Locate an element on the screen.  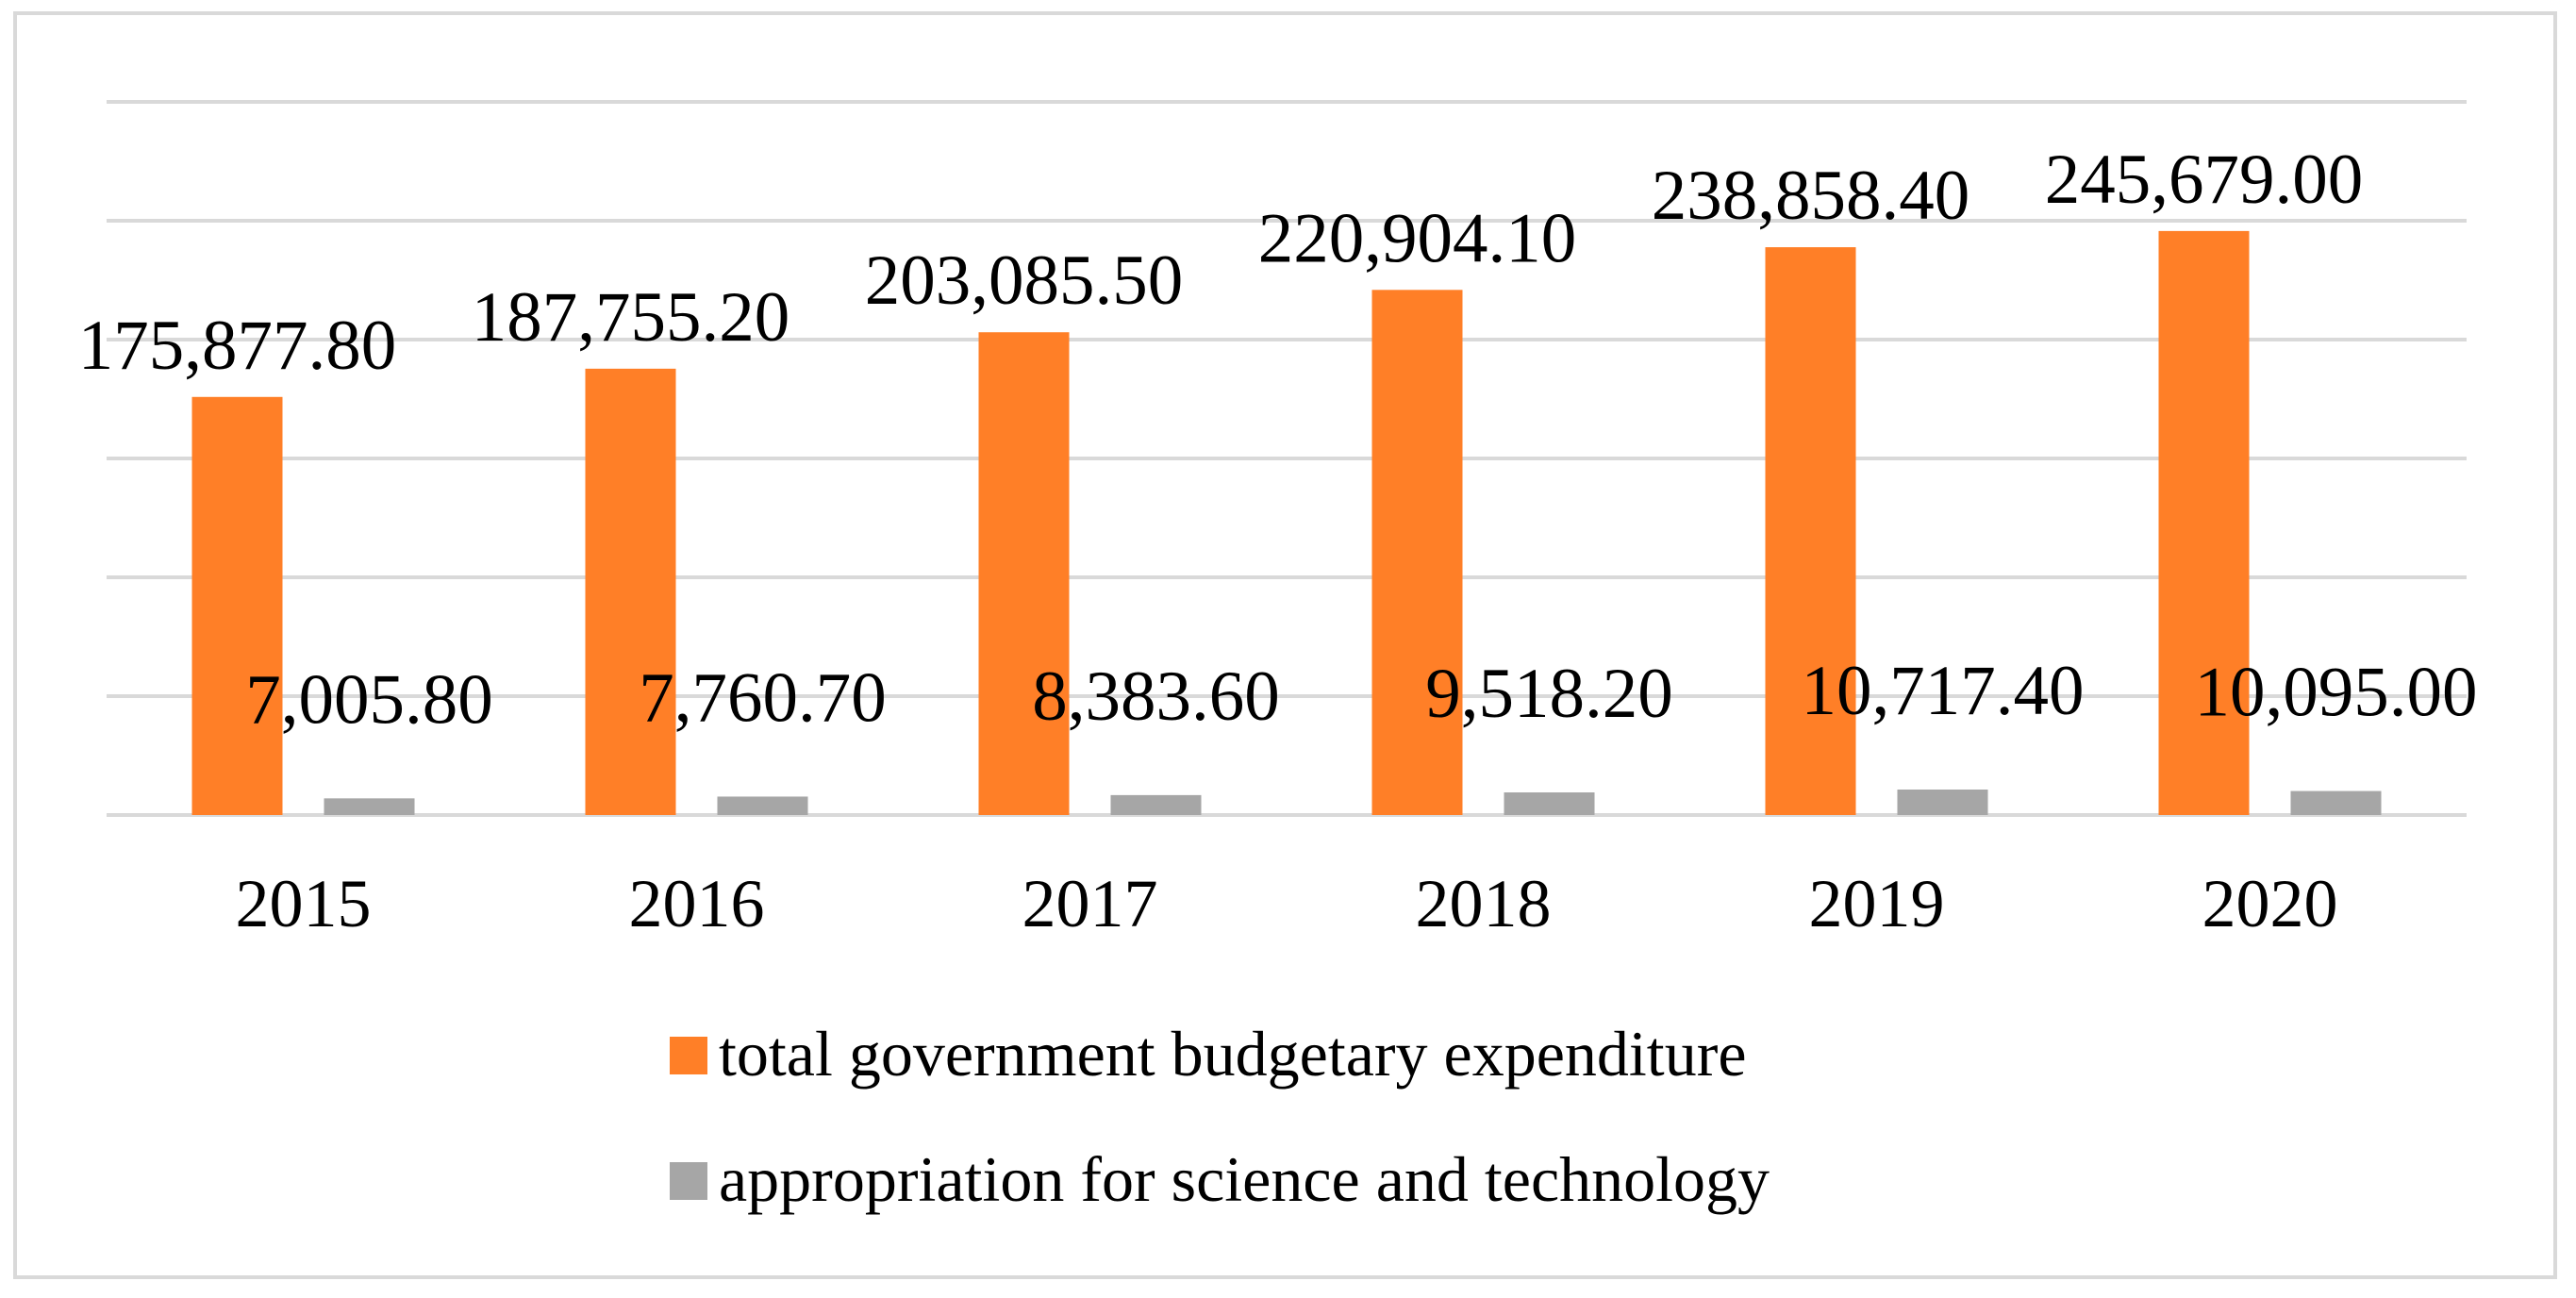
bar-total-2019 is located at coordinates (1810, 531).